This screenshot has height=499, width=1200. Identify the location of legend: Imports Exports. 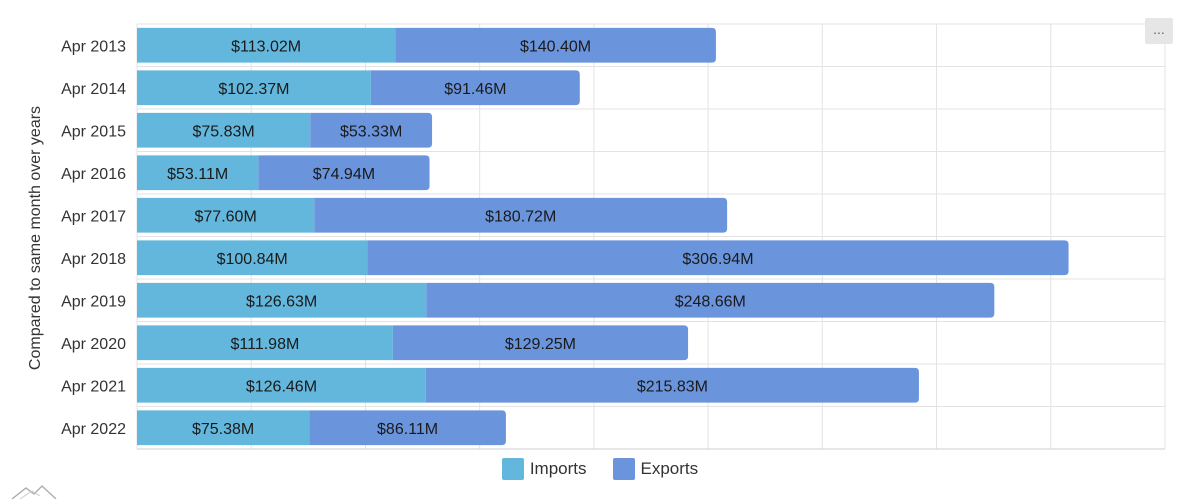
(600, 469).